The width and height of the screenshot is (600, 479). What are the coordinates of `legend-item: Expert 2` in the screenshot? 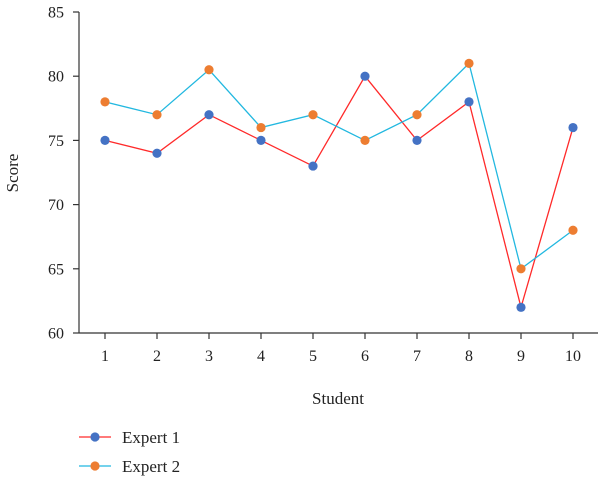 It's located at (129, 466).